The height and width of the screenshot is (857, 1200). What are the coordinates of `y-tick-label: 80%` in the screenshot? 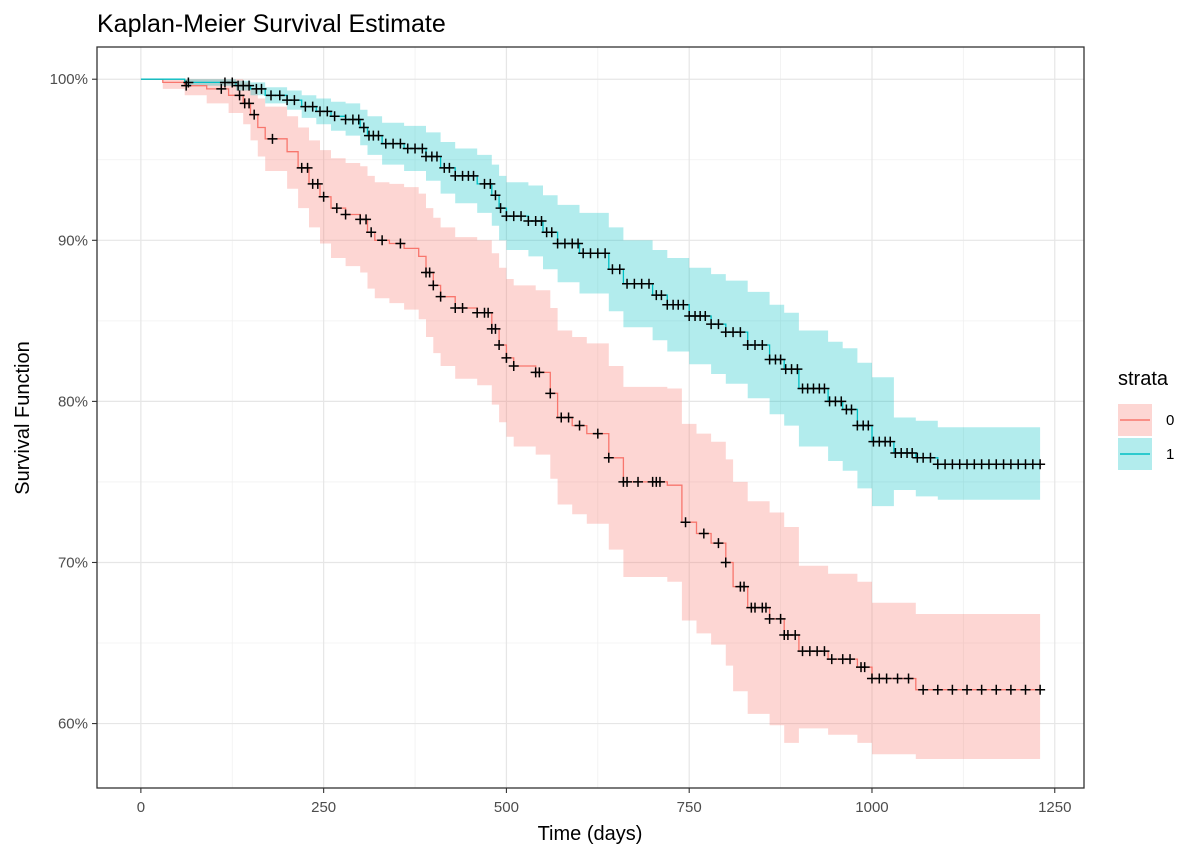 It's located at (73, 401).